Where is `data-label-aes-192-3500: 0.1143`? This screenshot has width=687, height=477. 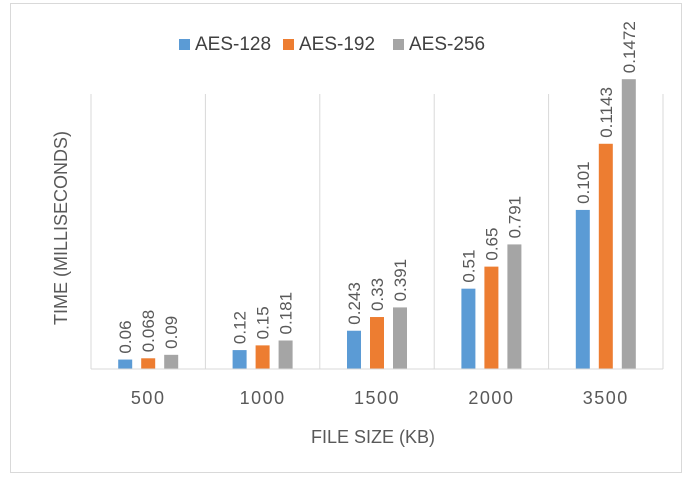
data-label-aes-192-3500: 0.1143 is located at coordinates (606, 112).